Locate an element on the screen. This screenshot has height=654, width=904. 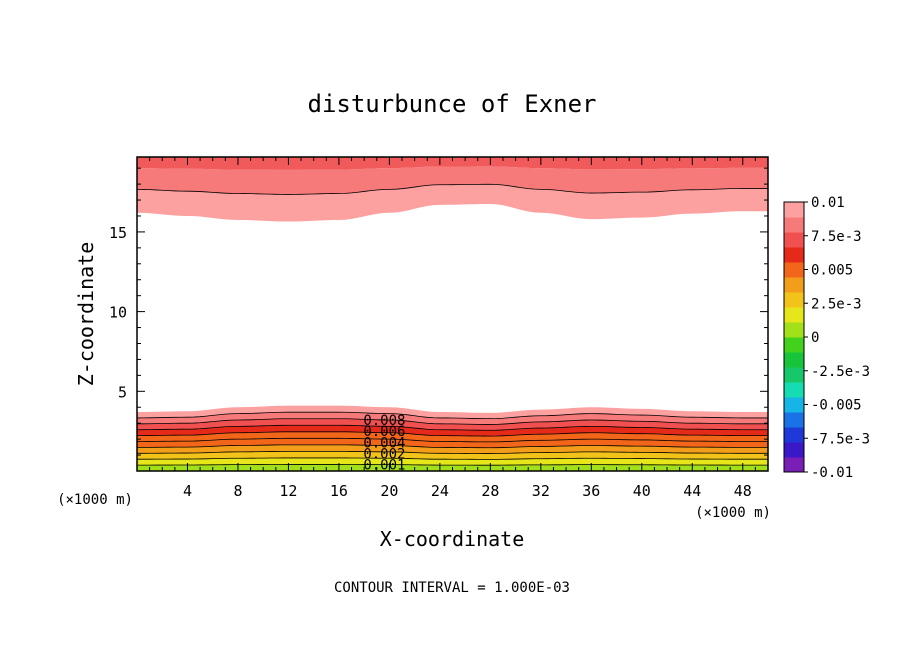
contour-label: 0.004 is located at coordinates (384, 443).